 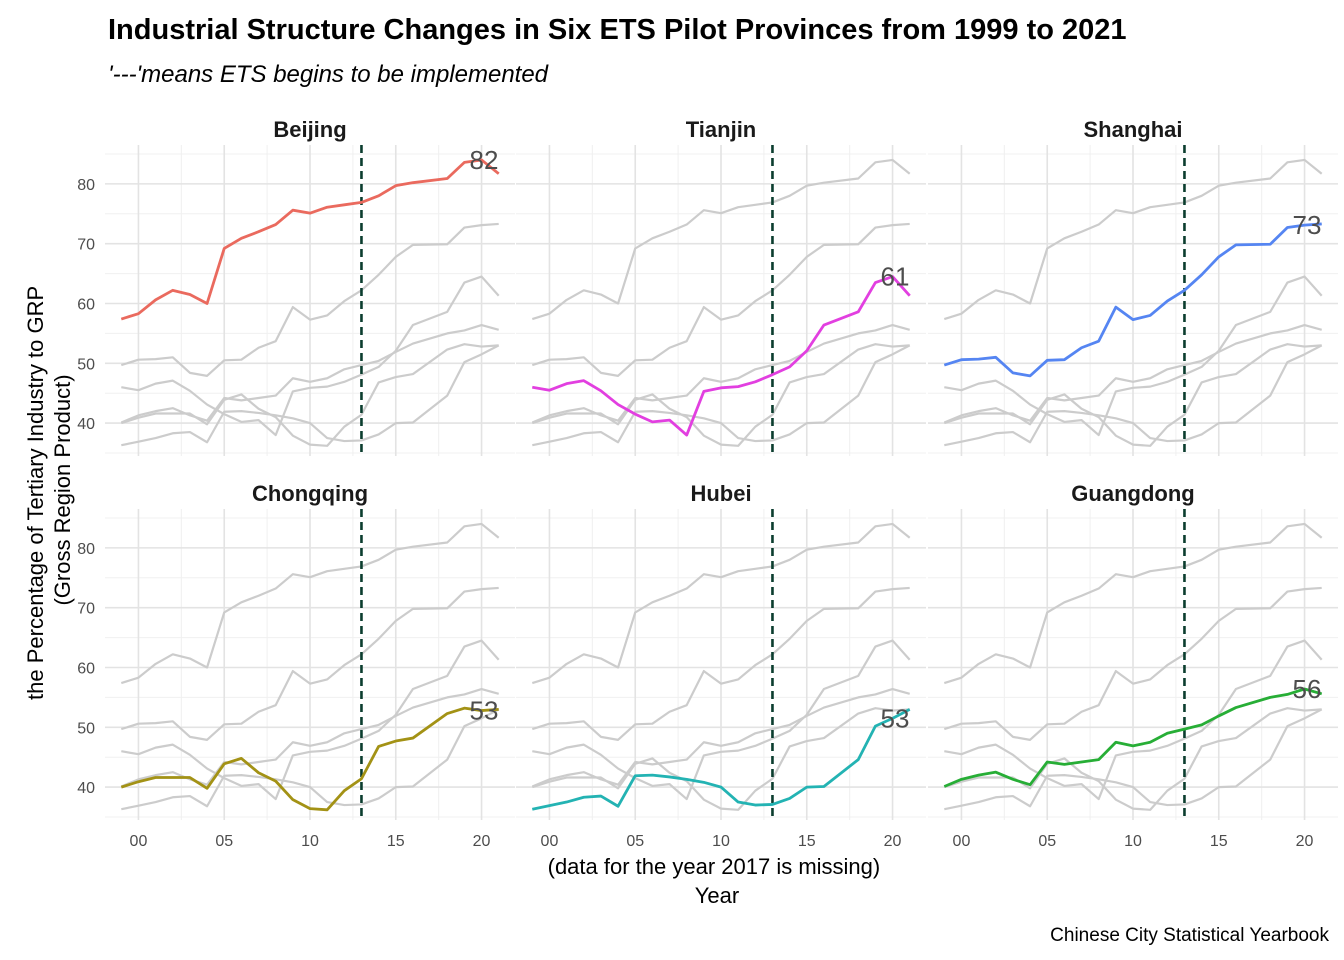 What do you see at coordinates (717, 881) in the screenshot?
I see `x-axis-label: (data for the year 2017 is missing) Year` at bounding box center [717, 881].